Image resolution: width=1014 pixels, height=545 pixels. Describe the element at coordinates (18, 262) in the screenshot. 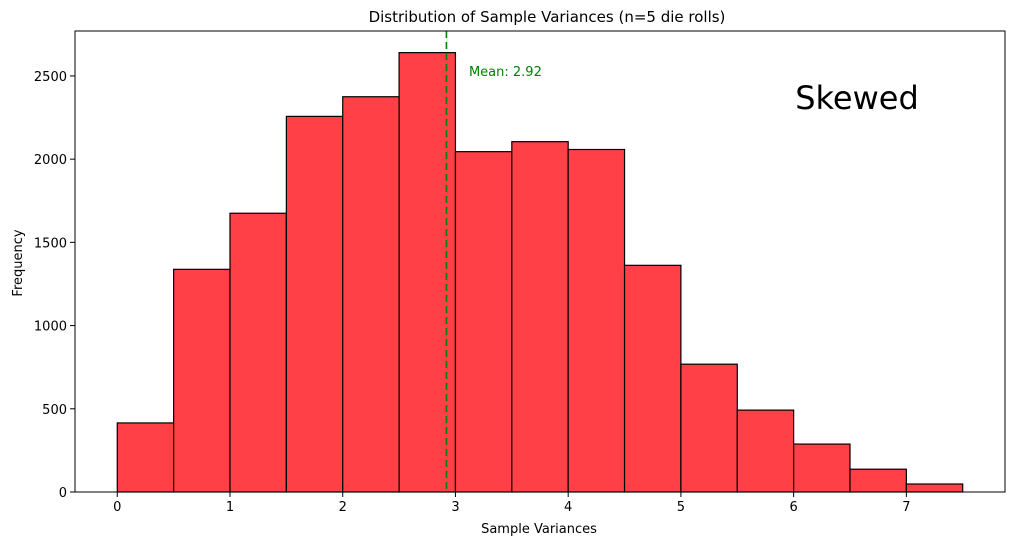

I see `y-axis-label: Frequency` at that location.